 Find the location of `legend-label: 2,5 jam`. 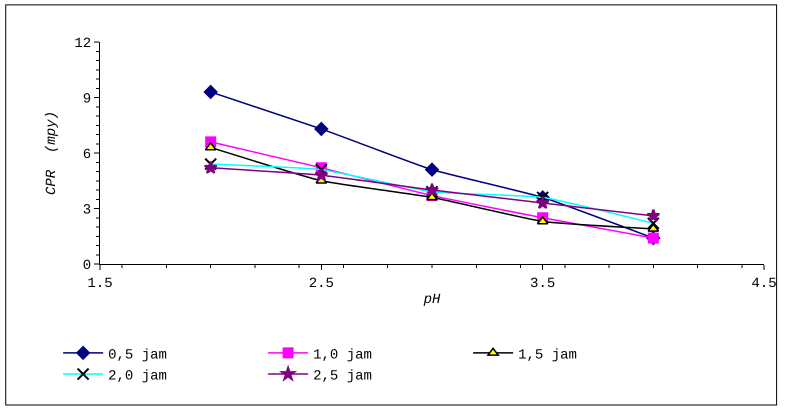

legend-label: 2,5 jam is located at coordinates (342, 376).